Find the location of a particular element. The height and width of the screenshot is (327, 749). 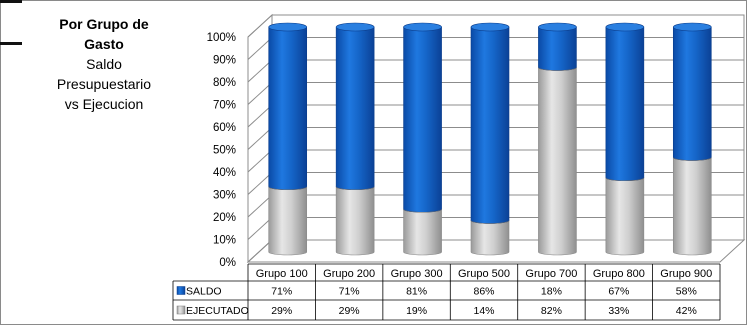

y-tick-label: 90% is located at coordinates (224, 61).